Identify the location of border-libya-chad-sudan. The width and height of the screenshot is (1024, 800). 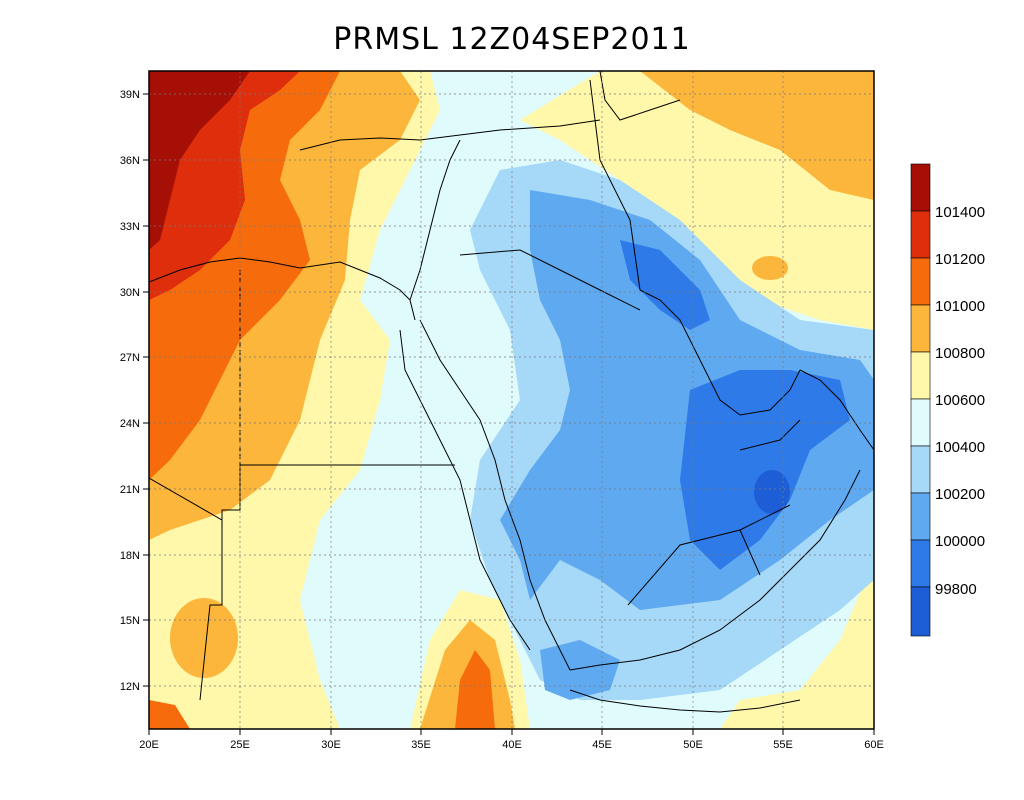
(195, 493).